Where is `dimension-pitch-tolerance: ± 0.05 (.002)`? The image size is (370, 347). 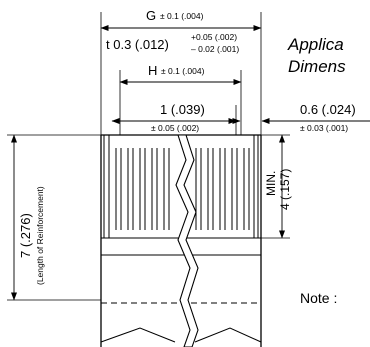
dimension-pitch-tolerance: ± 0.05 (.002) is located at coordinates (175, 128).